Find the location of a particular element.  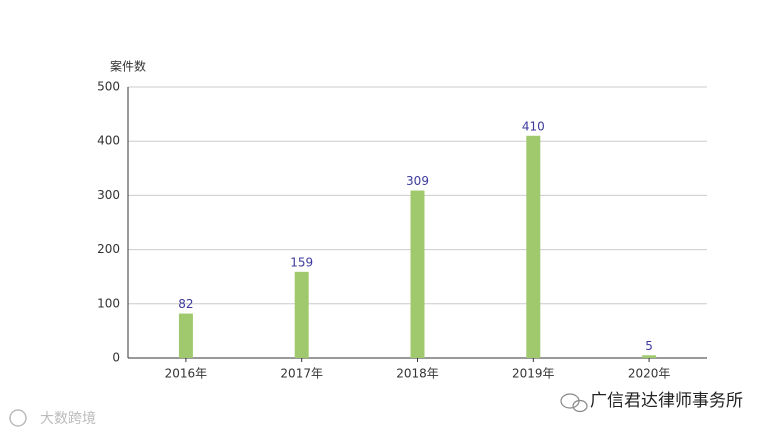

x-tick-label: 2016年 is located at coordinates (186, 374).